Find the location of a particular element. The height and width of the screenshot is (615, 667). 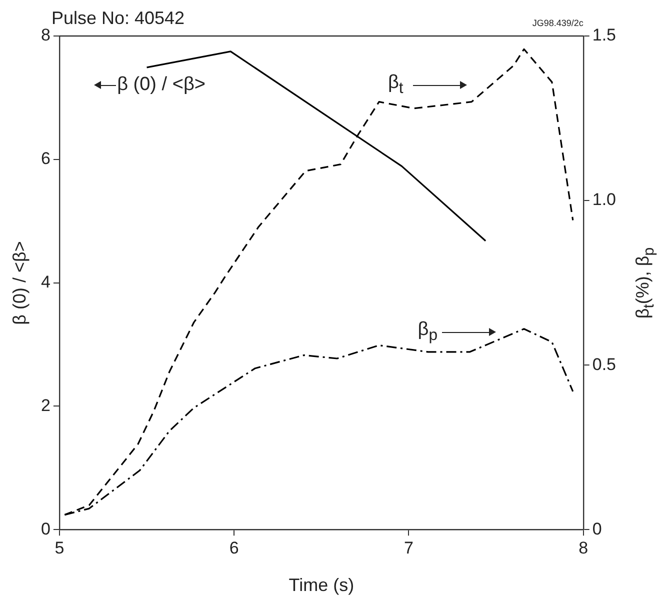

x-tick-label: 7 is located at coordinates (409, 548).